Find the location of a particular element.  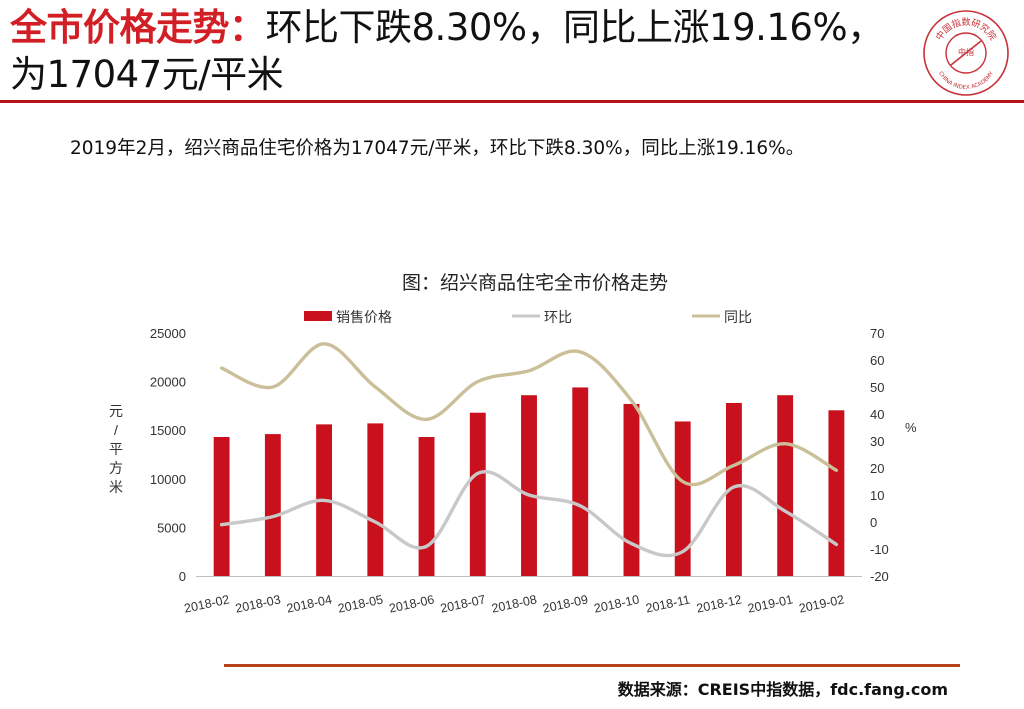

legend-label-1: 环比 is located at coordinates (558, 317).